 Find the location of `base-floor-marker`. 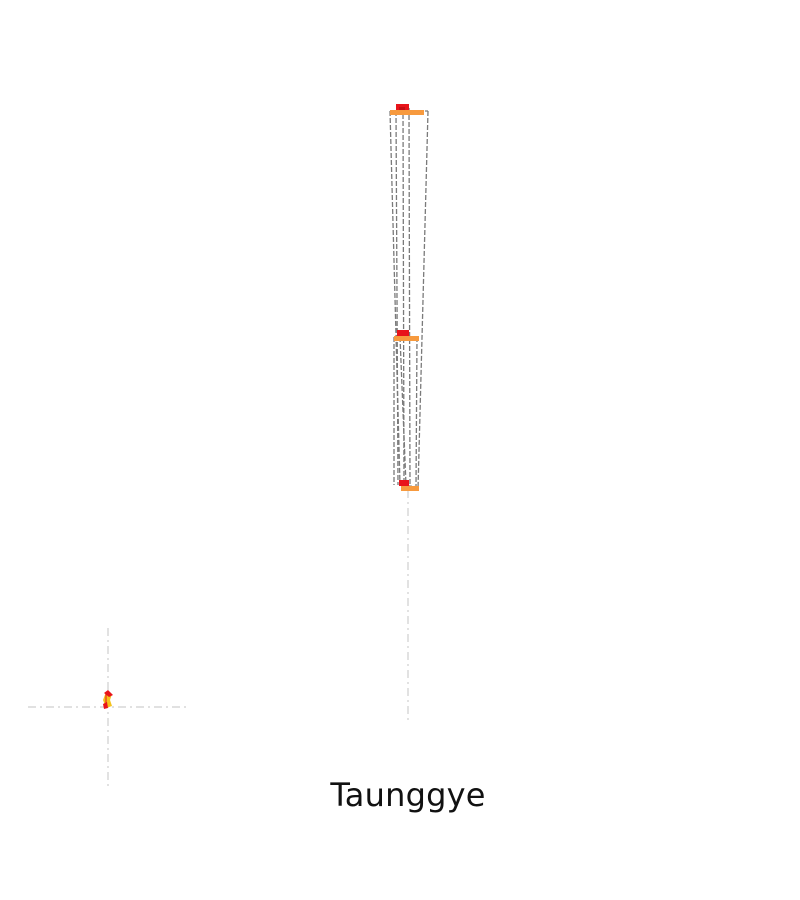

base-floor-marker is located at coordinates (409, 485).